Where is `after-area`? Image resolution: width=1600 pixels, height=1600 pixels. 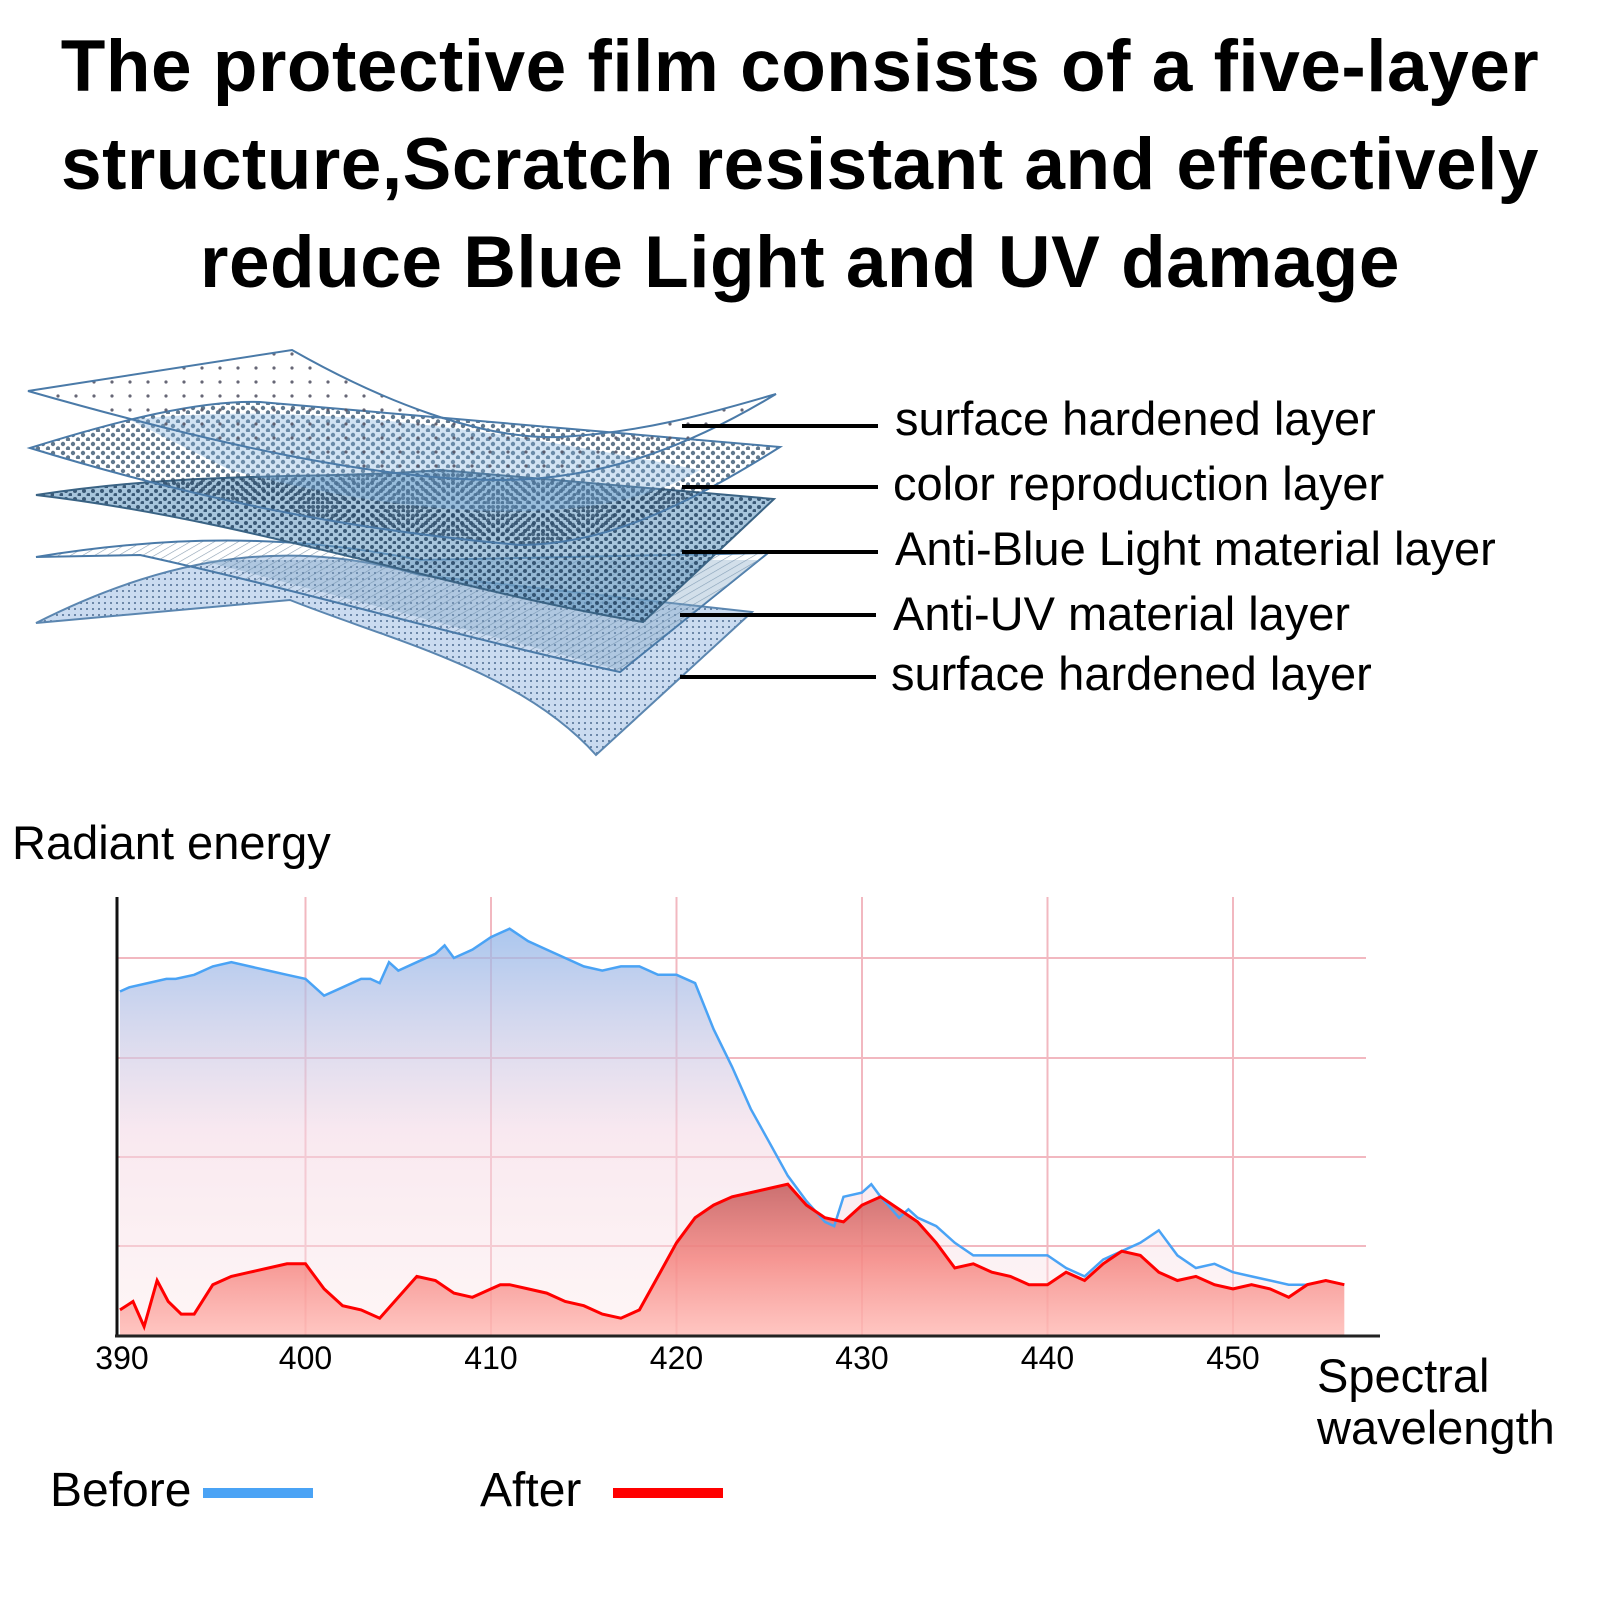 after-area is located at coordinates (732, 1259).